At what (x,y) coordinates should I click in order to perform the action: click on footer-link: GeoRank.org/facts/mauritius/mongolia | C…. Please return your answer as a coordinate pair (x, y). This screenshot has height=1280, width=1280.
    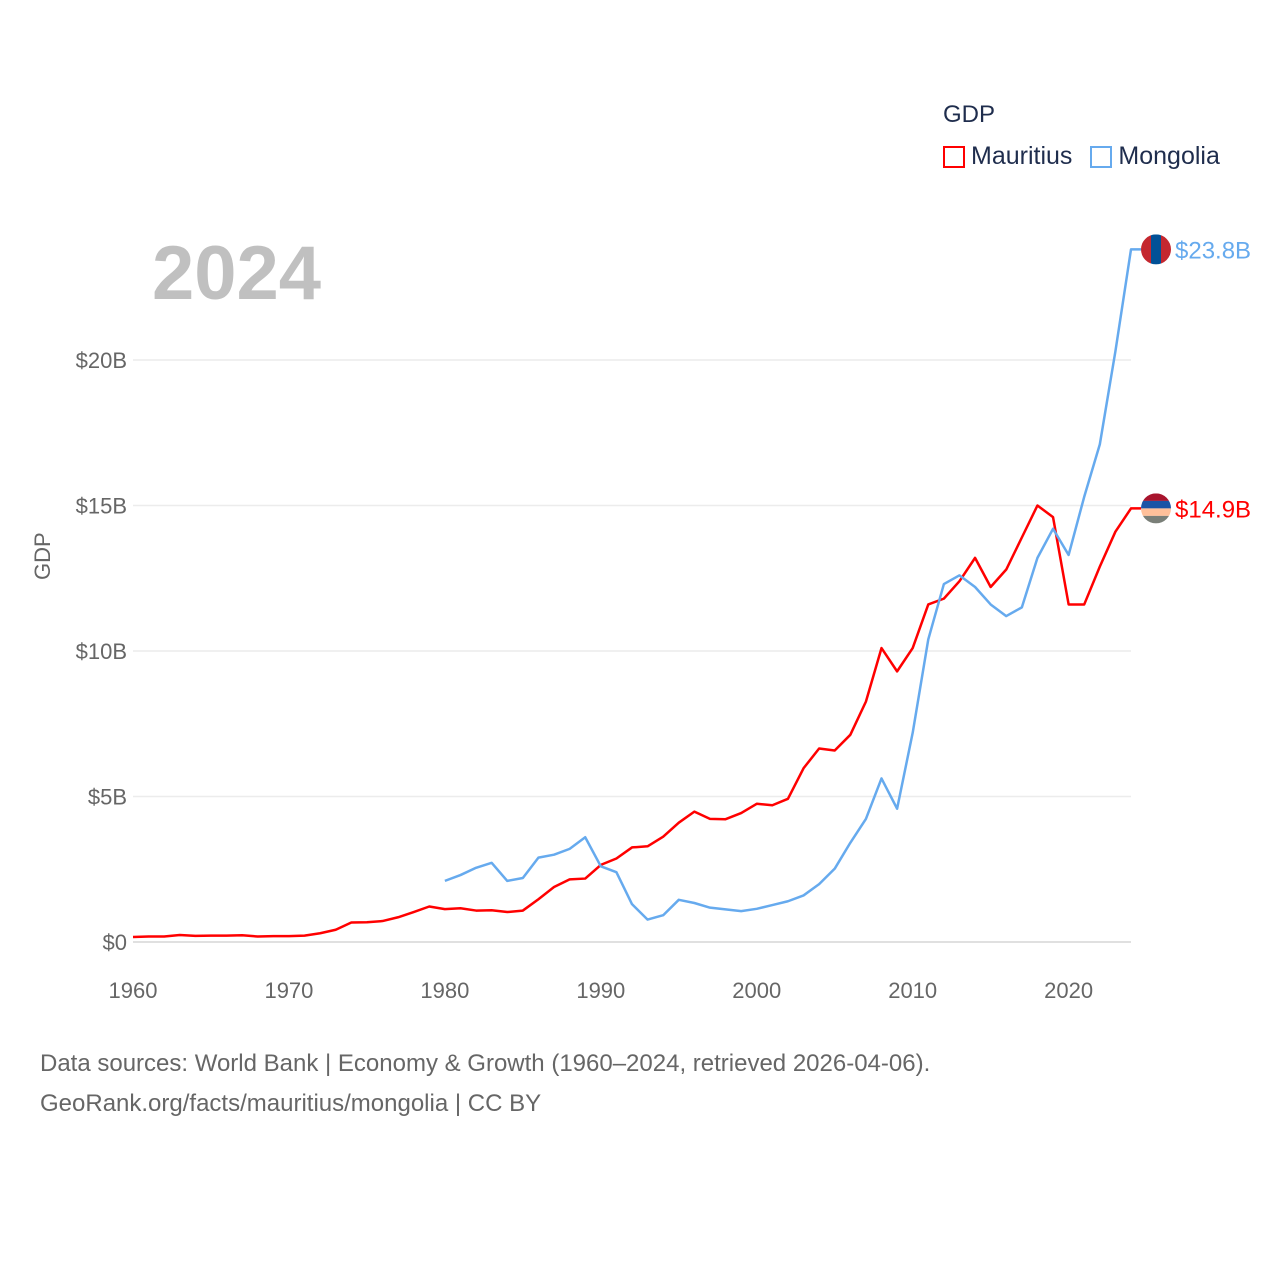
    Looking at the image, I should click on (291, 1103).